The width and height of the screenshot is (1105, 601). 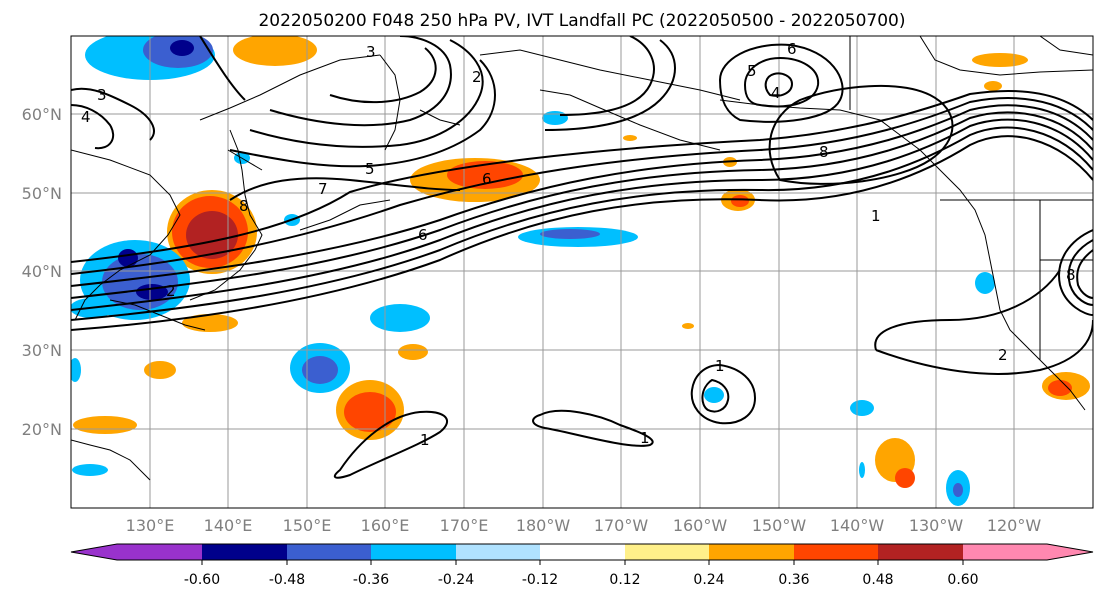 What do you see at coordinates (150, 525) in the screenshot?
I see `lon-label: 130°E` at bounding box center [150, 525].